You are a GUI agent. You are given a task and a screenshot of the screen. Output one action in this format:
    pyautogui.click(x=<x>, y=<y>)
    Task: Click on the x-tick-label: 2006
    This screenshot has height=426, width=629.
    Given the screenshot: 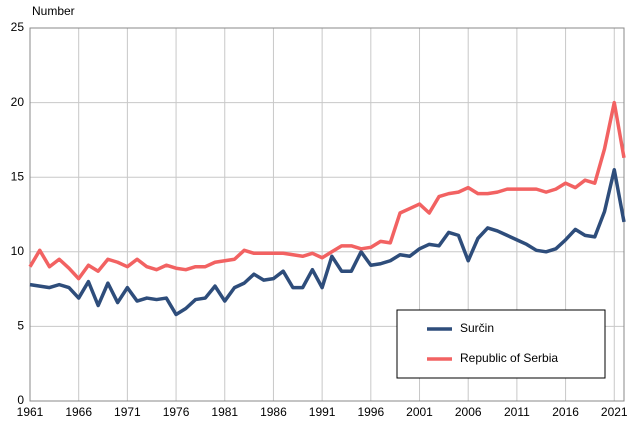 What is the action you would take?
    pyautogui.click(x=468, y=412)
    